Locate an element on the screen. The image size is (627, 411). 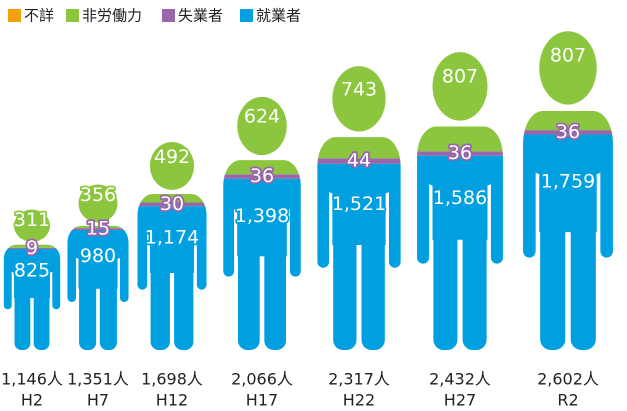
legend-label: 失業者 is located at coordinates (200, 16).